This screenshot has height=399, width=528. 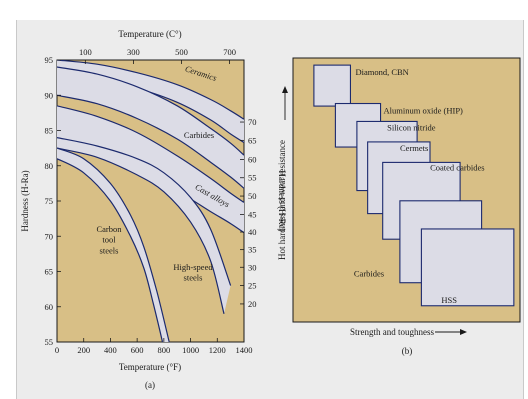 What do you see at coordinates (49, 307) in the screenshot?
I see `y-tick-label: 60` at bounding box center [49, 307].